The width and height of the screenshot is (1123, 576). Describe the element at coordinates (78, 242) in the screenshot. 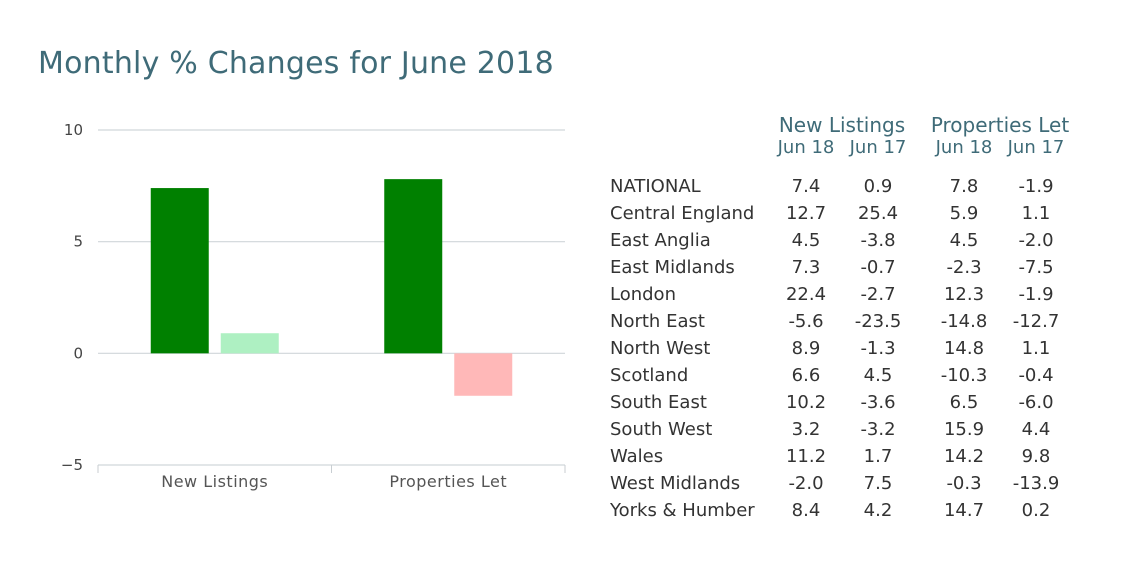

I see `y-tick-label: 5` at that location.